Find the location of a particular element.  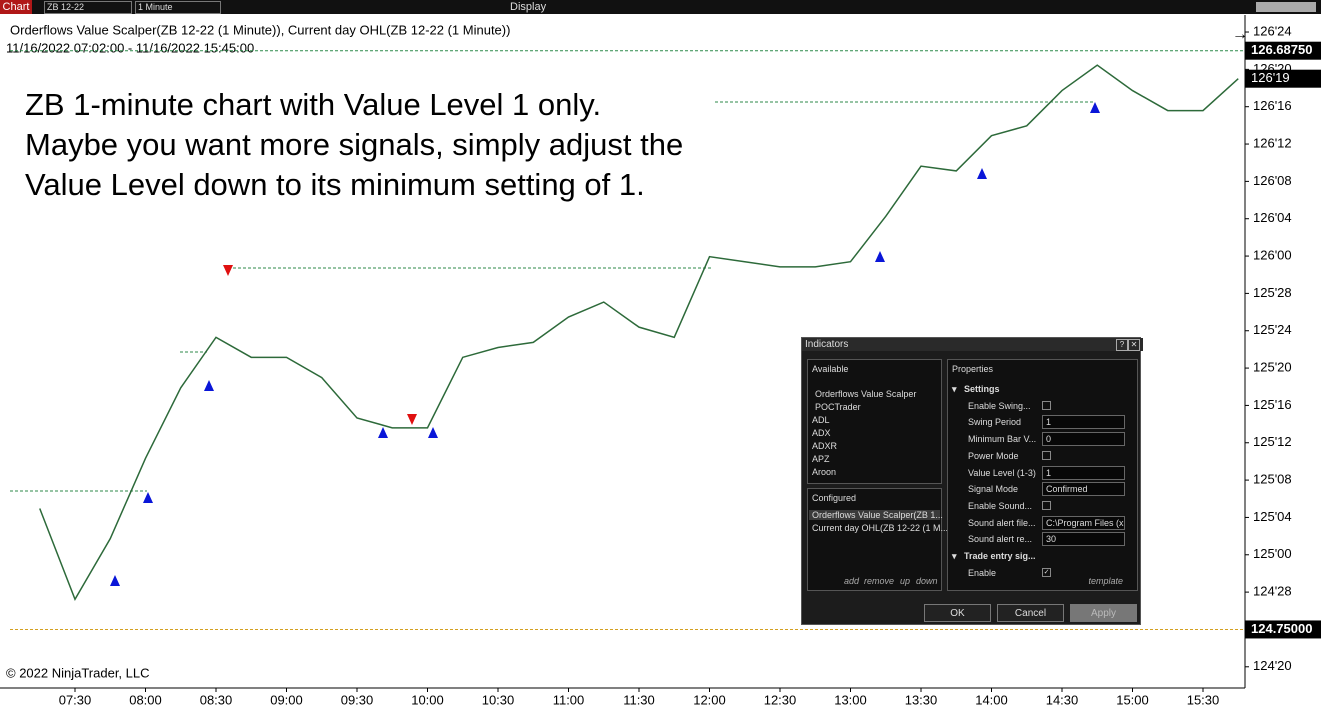

y-tick-label: 125'08 is located at coordinates (1272, 479).